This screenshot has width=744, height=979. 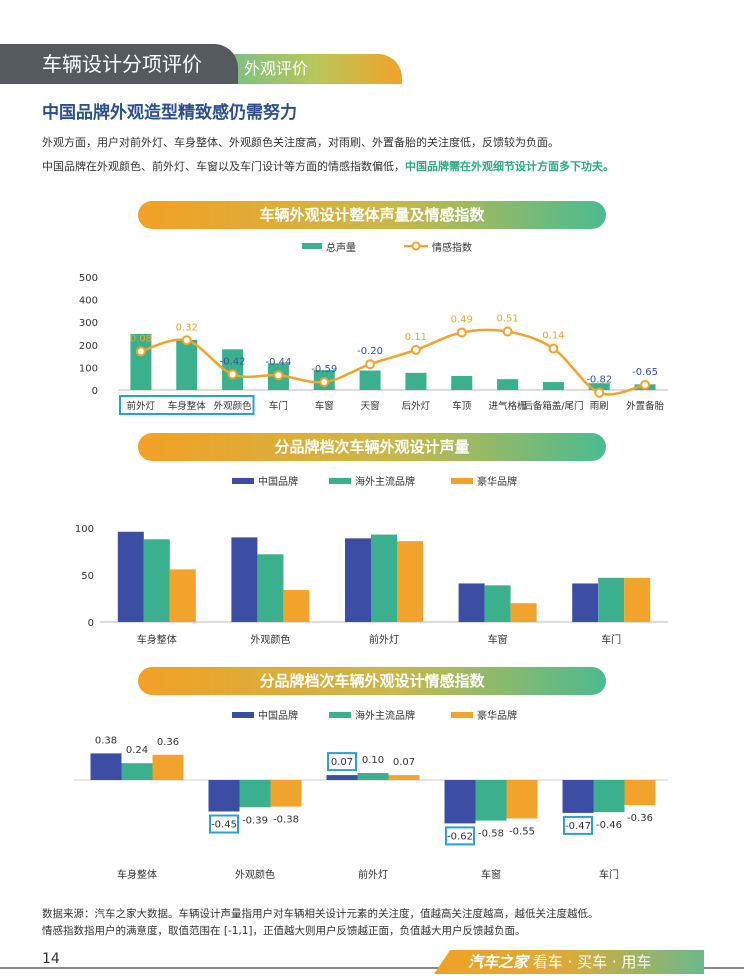 I want to click on value-label: -0.45, so click(x=224, y=825).